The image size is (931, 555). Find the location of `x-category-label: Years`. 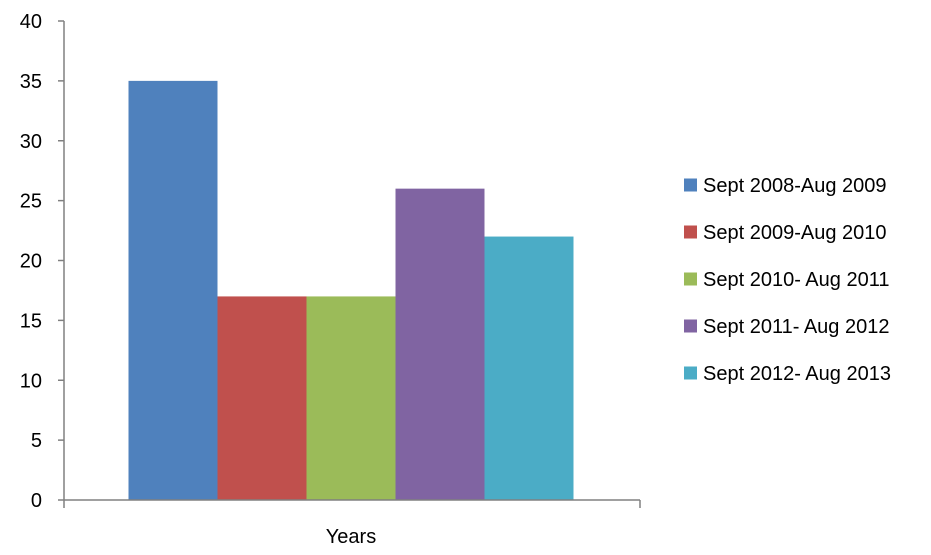

x-category-label: Years is located at coordinates (351, 537).